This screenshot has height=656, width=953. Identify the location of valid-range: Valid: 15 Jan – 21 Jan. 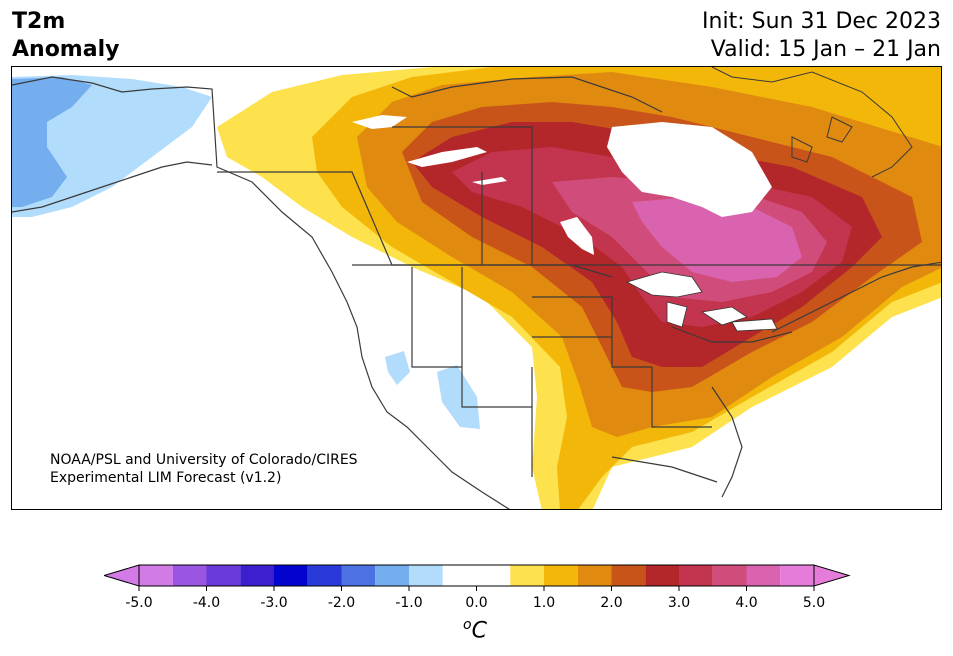
(825, 49).